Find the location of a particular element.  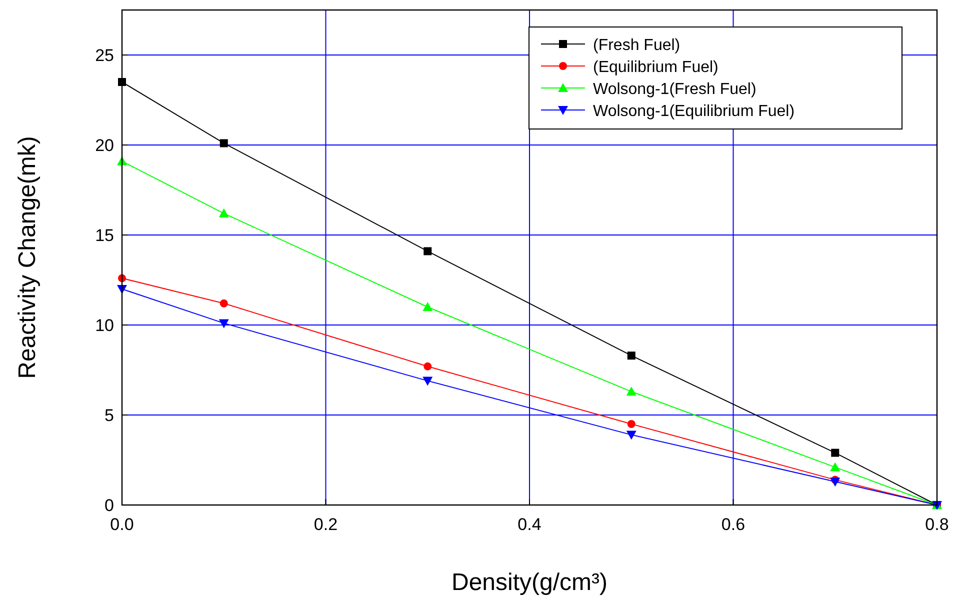

y-tick-label: 15 is located at coordinates (104, 235).